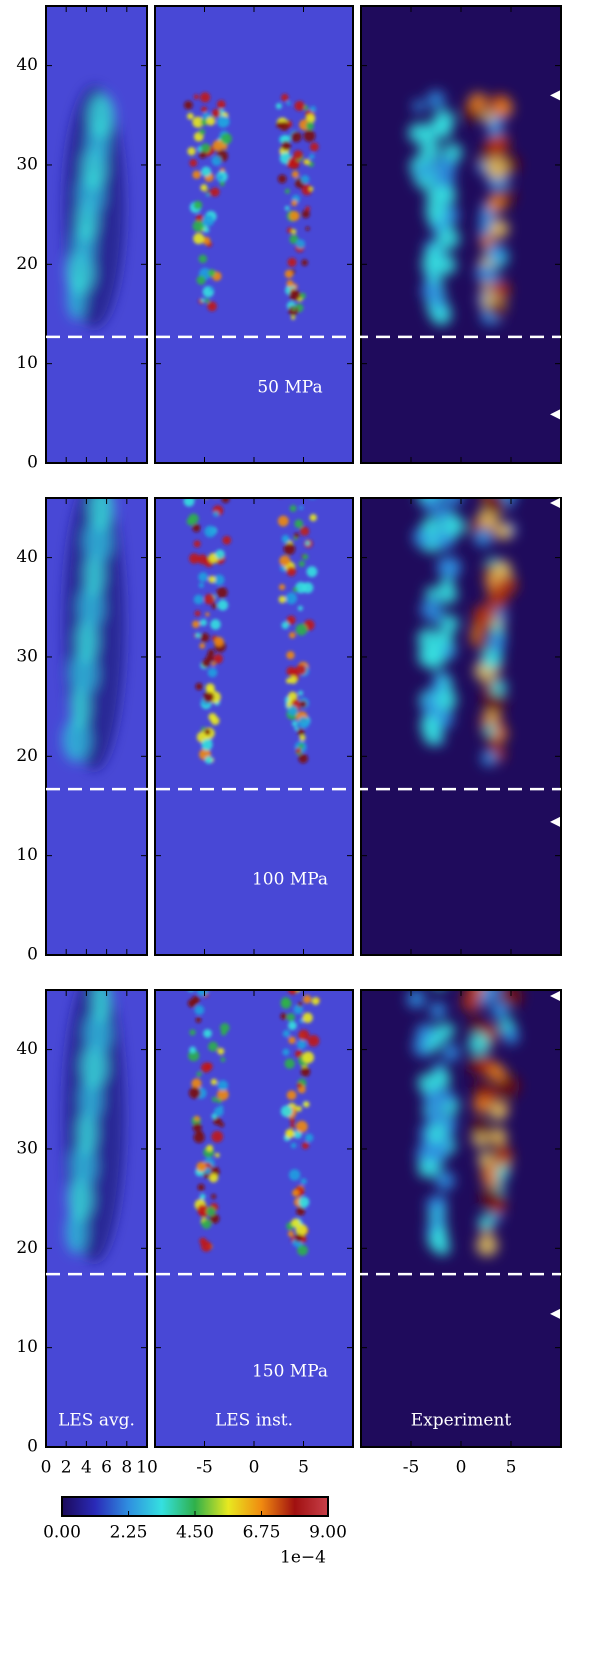 The height and width of the screenshot is (1670, 601). What do you see at coordinates (129, 1533) in the screenshot?
I see `colorbar-tick-label: 2.25` at bounding box center [129, 1533].